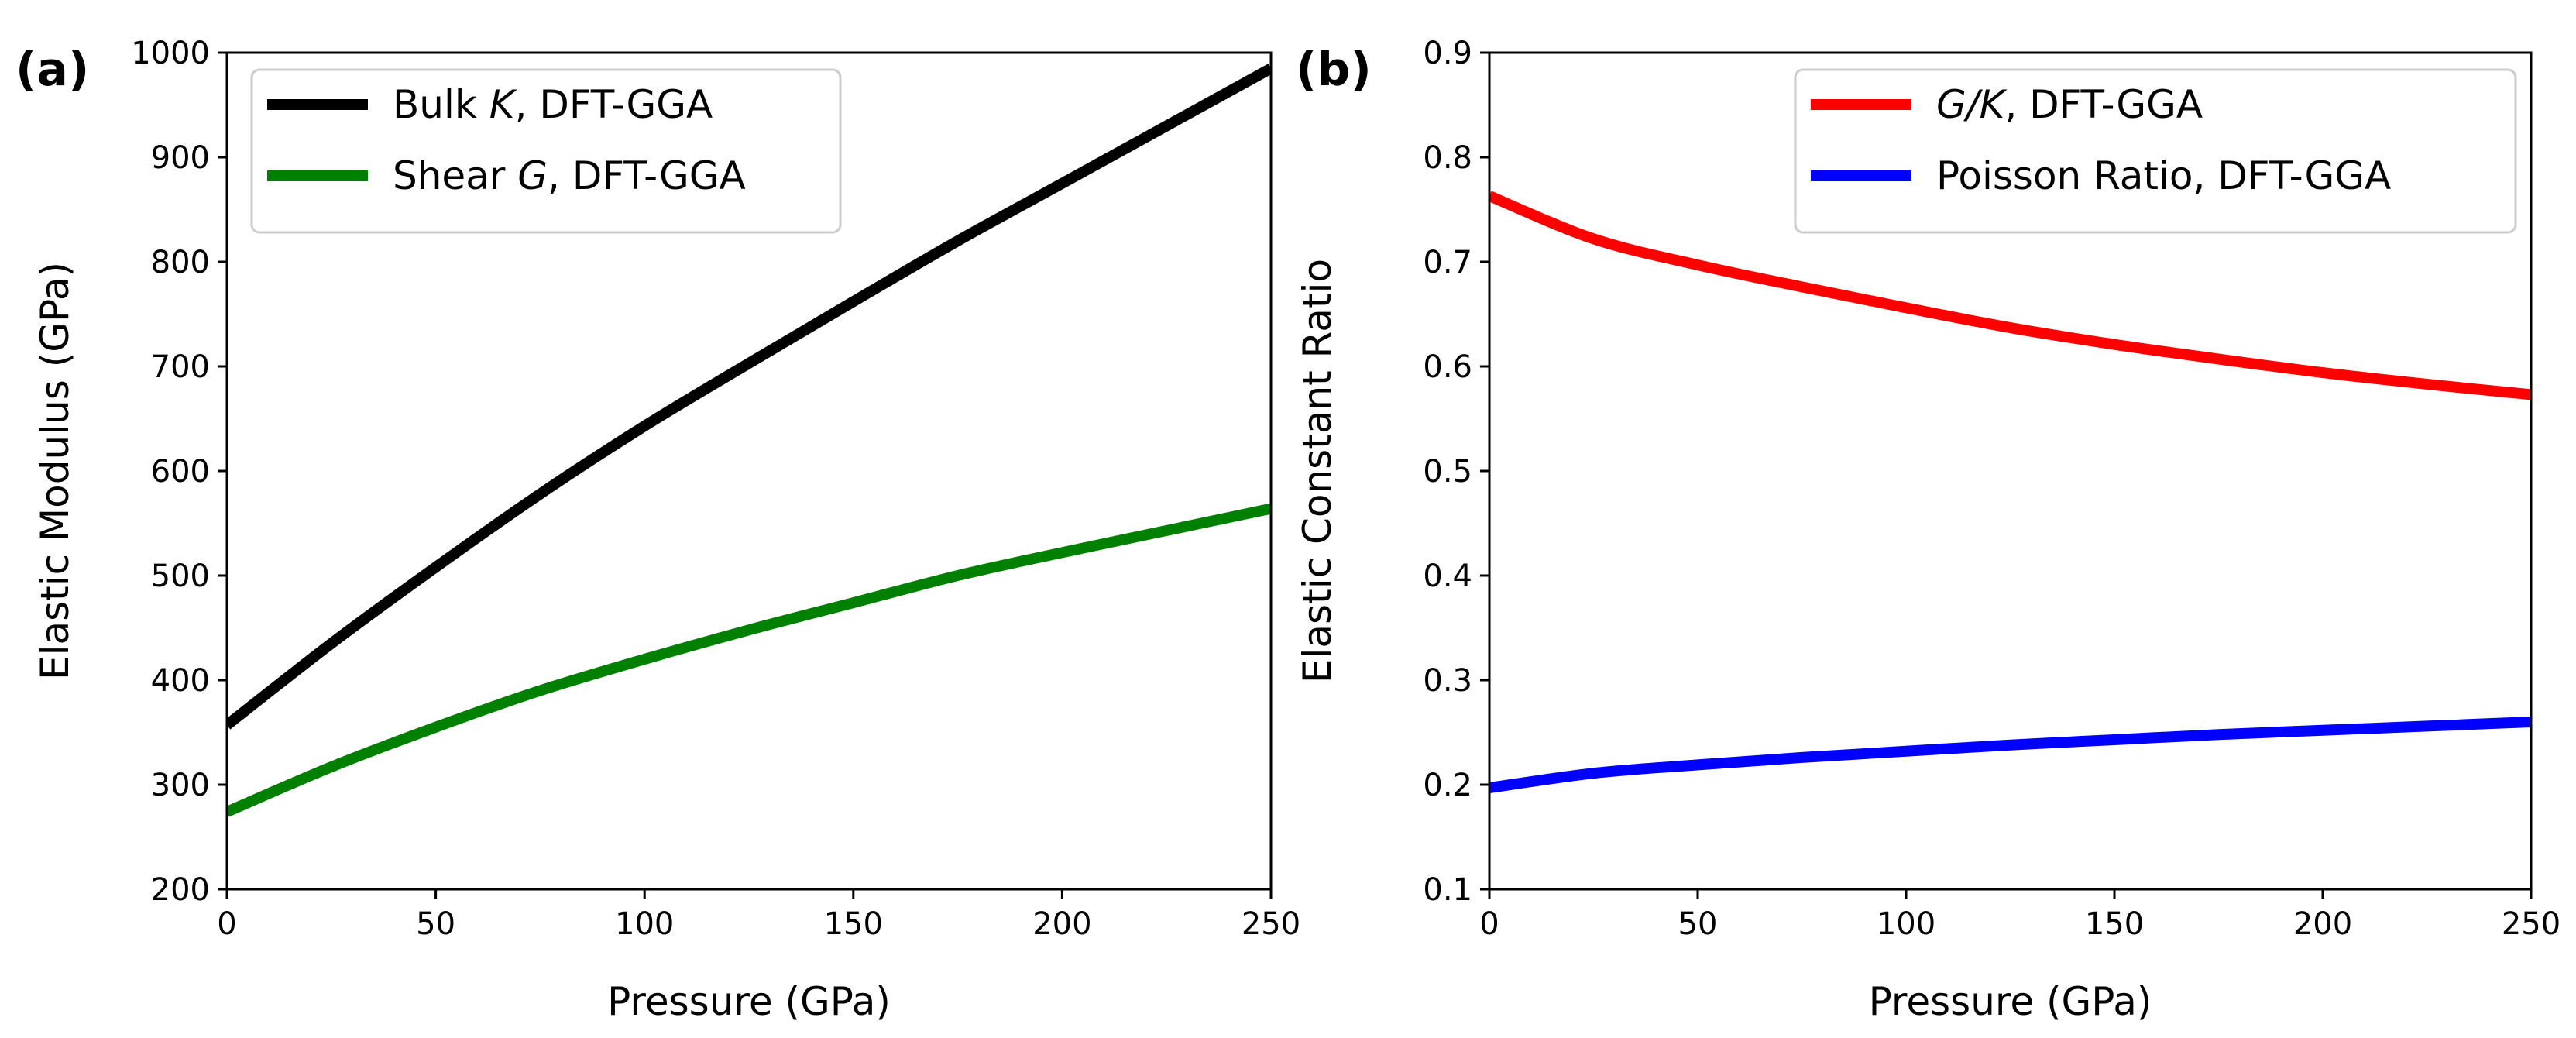  Describe the element at coordinates (55, 471) in the screenshot. I see `y-axis-title: Elastic Modulus (GPa)` at that location.